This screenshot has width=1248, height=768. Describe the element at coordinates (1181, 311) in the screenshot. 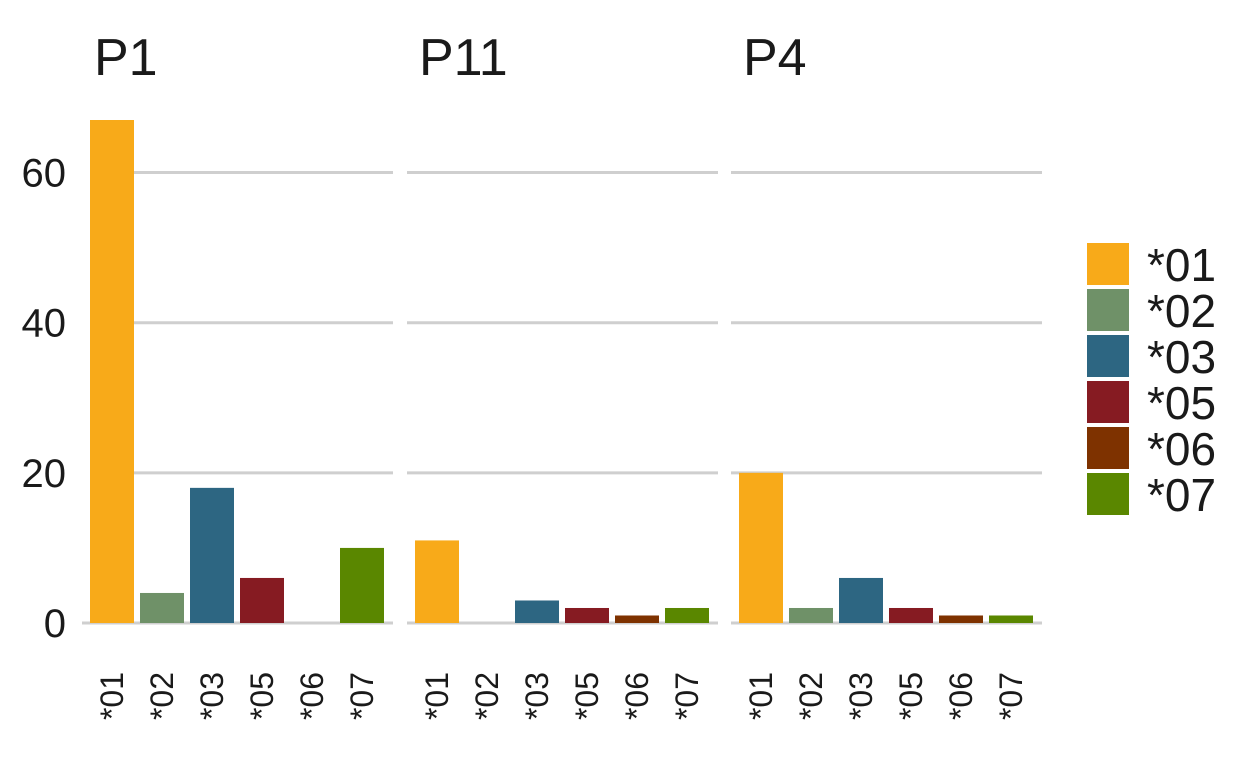

I see `legend-label: *02` at that location.